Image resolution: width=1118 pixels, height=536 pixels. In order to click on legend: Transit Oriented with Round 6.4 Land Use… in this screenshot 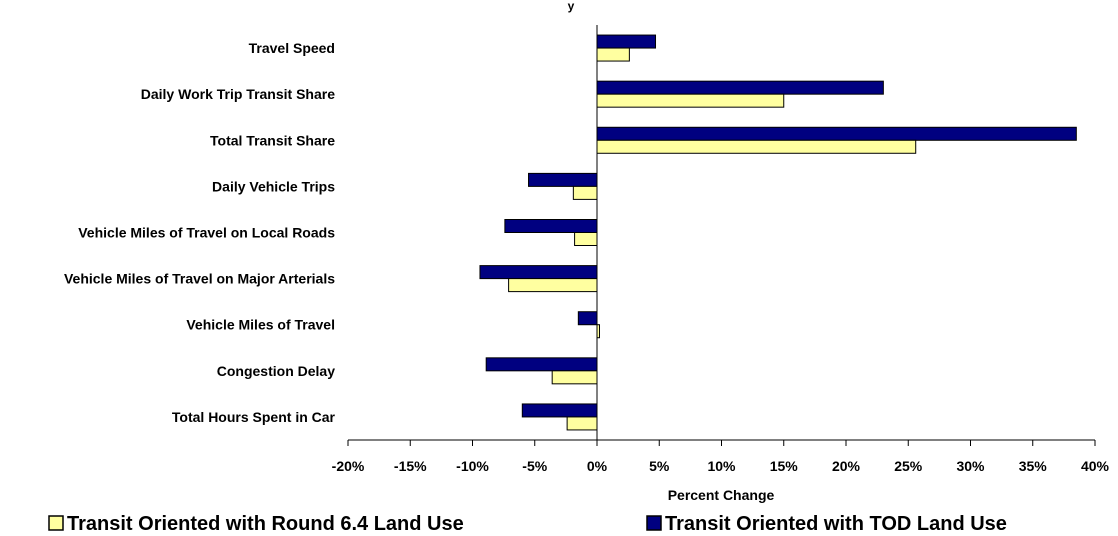, I will do `click(527, 524)`.